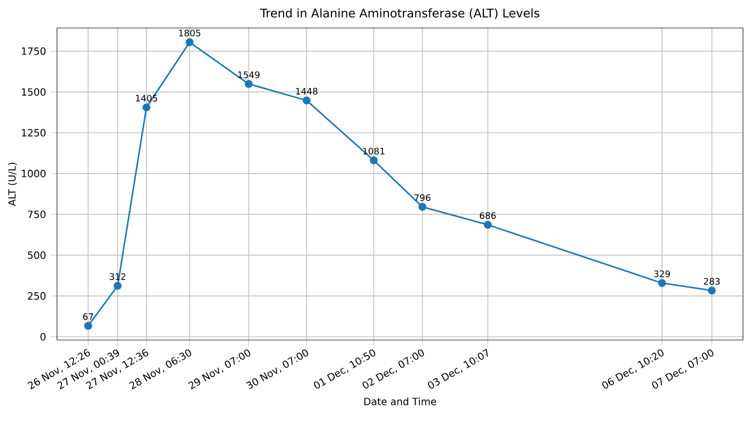 The width and height of the screenshot is (750, 427). Describe the element at coordinates (189, 33) in the screenshot. I see `data-label: 1805` at that location.